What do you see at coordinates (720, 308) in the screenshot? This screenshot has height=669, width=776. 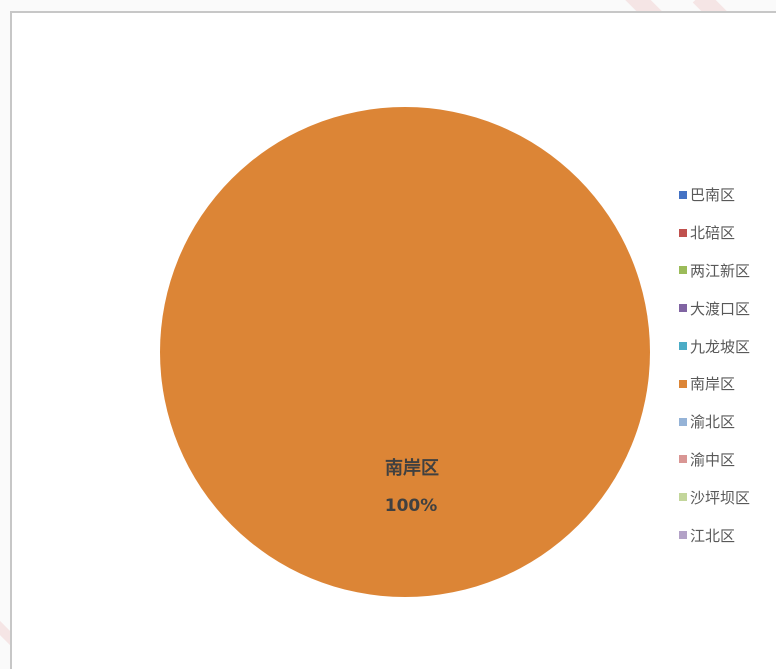 I see `legend-label: 大渡口区` at bounding box center [720, 308].